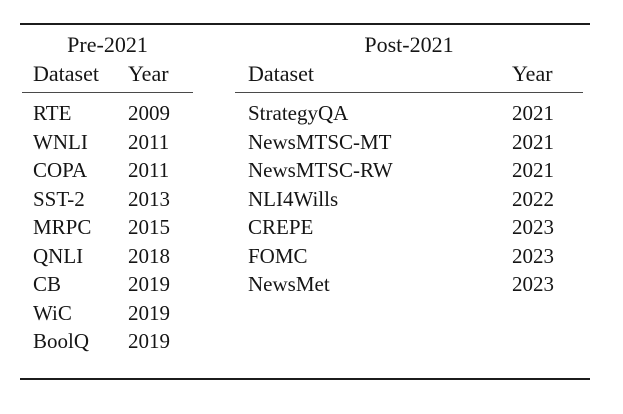  What do you see at coordinates (107, 284) in the screenshot?
I see `table-row: CB 2019` at bounding box center [107, 284].